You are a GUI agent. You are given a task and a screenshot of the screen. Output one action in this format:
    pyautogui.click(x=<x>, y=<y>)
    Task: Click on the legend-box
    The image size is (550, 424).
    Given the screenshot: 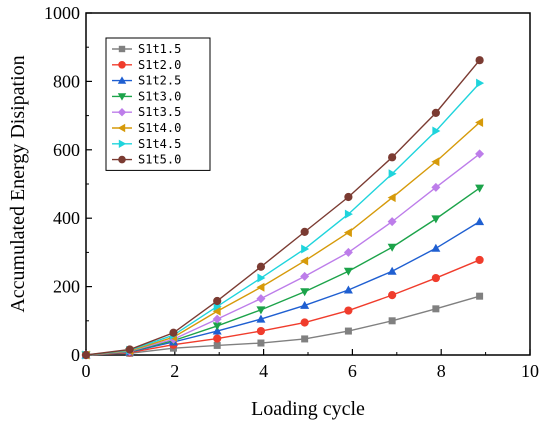 What is the action you would take?
    pyautogui.click(x=158, y=104)
    